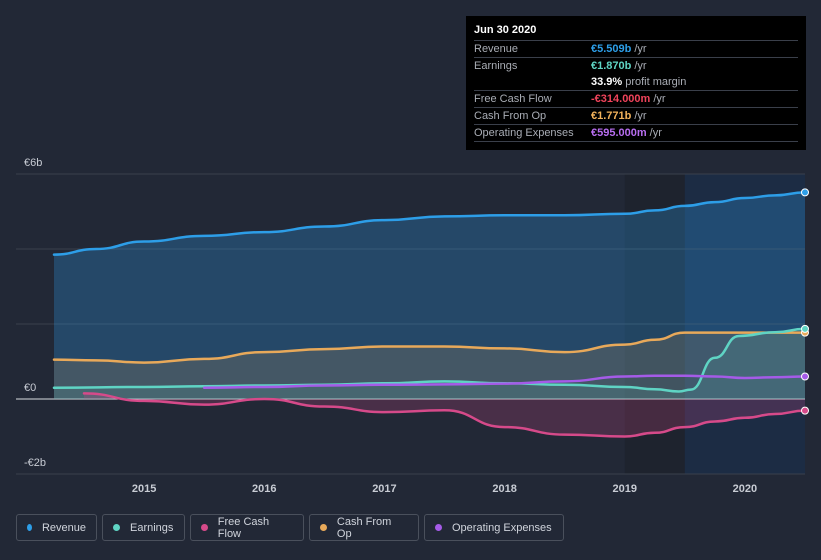 This screenshot has height=560, width=821. What do you see at coordinates (30, 388) in the screenshot?
I see `y-tick-label: €0` at bounding box center [30, 388].